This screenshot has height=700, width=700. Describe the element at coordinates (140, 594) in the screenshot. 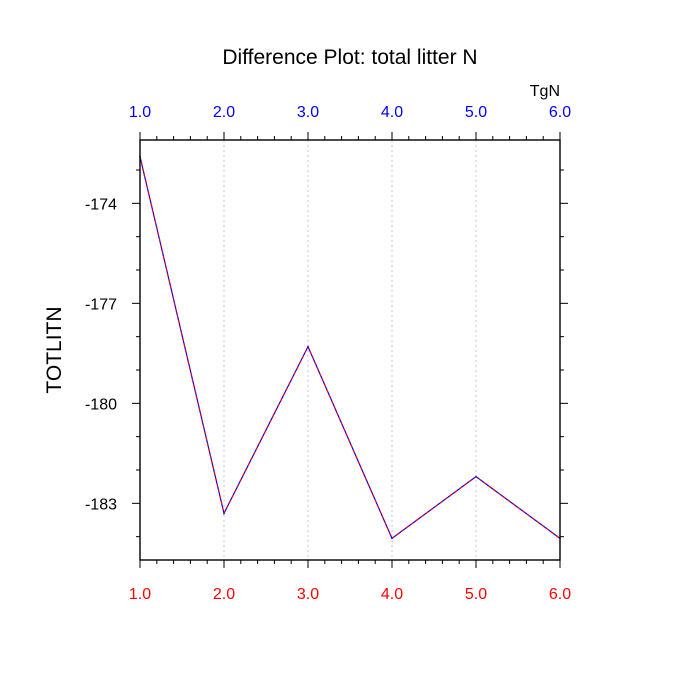

I see `x-tick-label-bottom: 1.0` at that location.